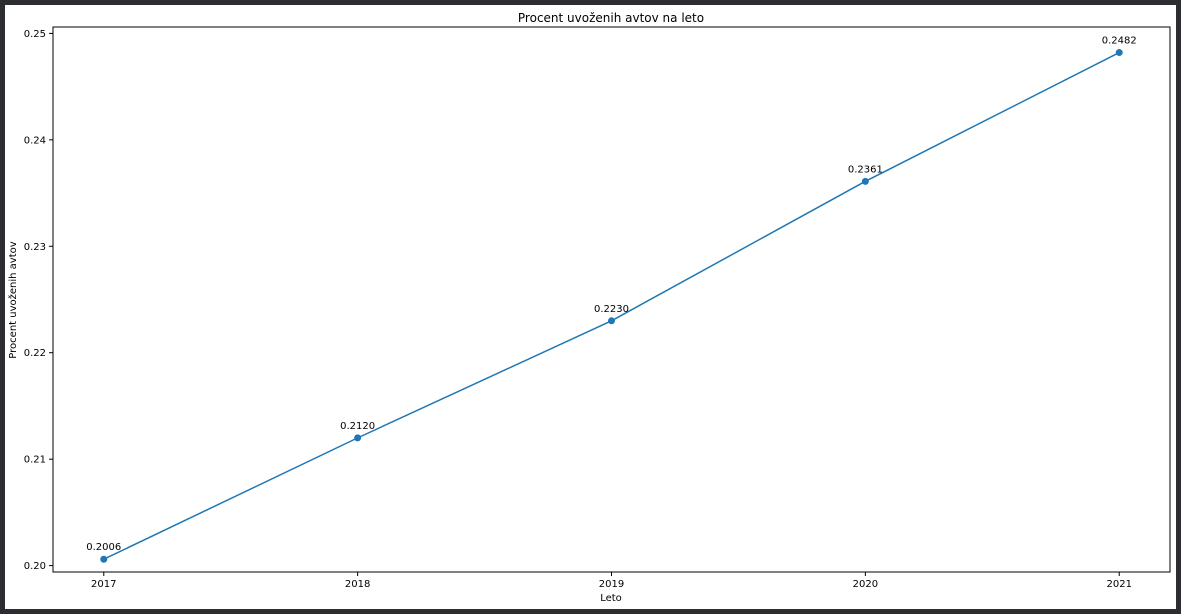  I want to click on x-axis: 2017 2018 2019 2020 2021, so click(611, 581).